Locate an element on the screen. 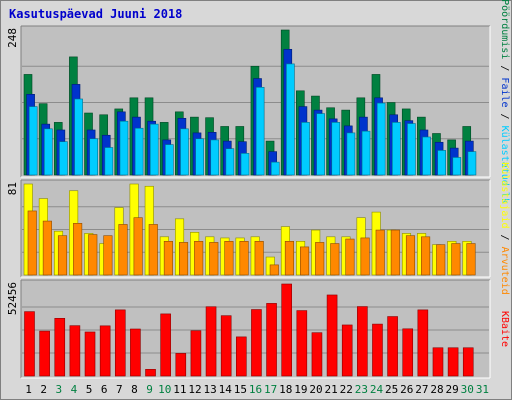  day-label-18: 18 is located at coordinates (285, 389).